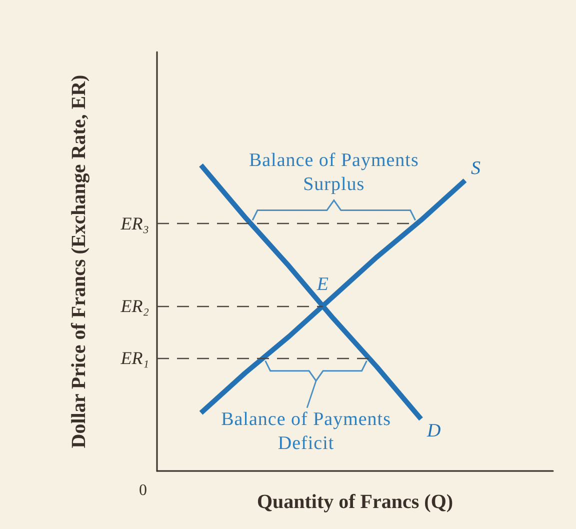 This screenshot has height=529, width=576. Describe the element at coordinates (476, 168) in the screenshot. I see `series-label: S` at that location.